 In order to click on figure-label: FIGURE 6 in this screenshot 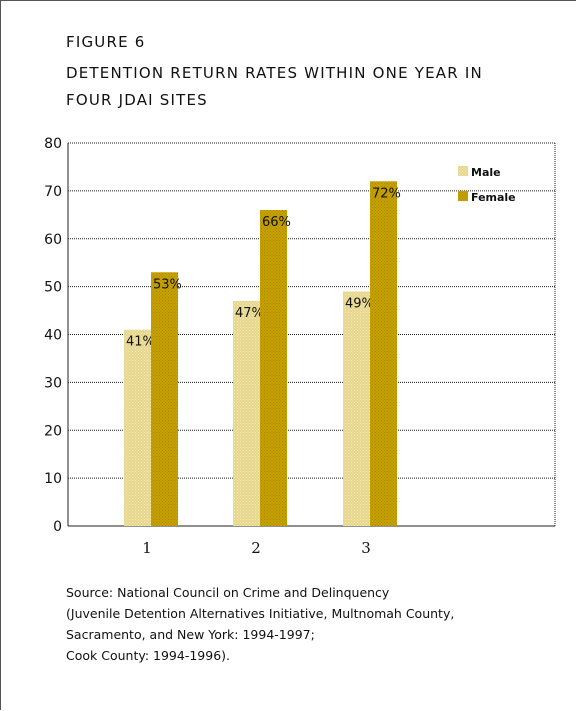, I will do `click(106, 42)`.